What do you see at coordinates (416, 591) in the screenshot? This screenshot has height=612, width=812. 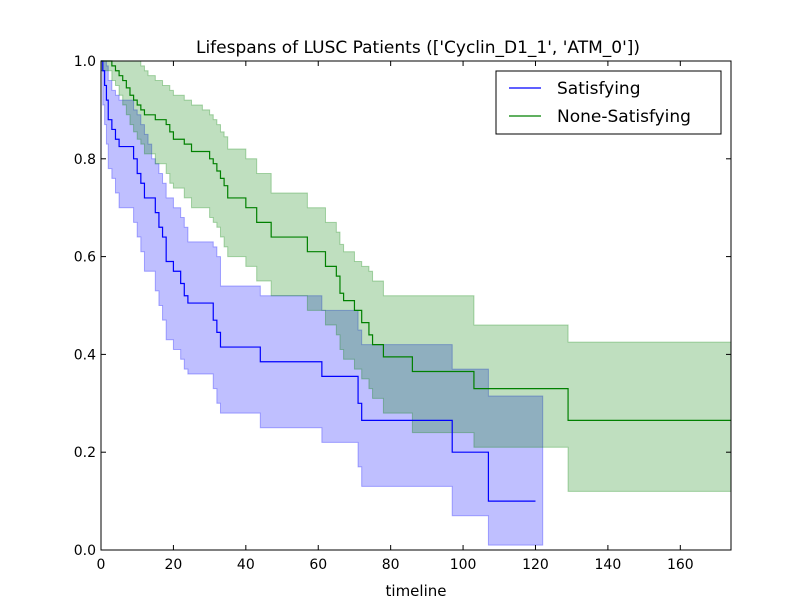 I see `x-axis-label: timeline` at bounding box center [416, 591].